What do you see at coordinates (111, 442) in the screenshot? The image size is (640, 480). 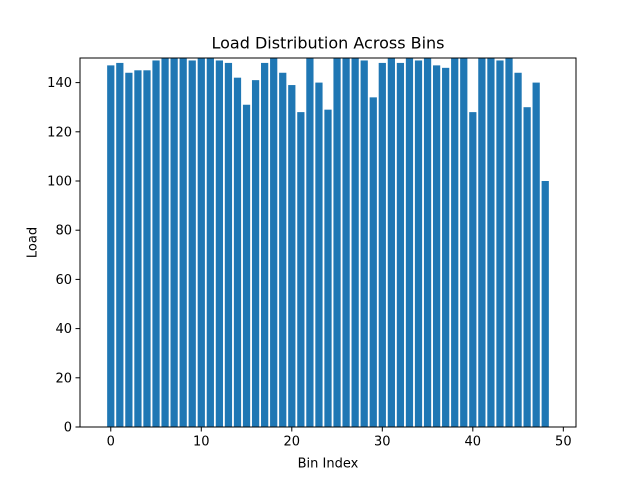 I see `x-tick-label: 0` at bounding box center [111, 442].